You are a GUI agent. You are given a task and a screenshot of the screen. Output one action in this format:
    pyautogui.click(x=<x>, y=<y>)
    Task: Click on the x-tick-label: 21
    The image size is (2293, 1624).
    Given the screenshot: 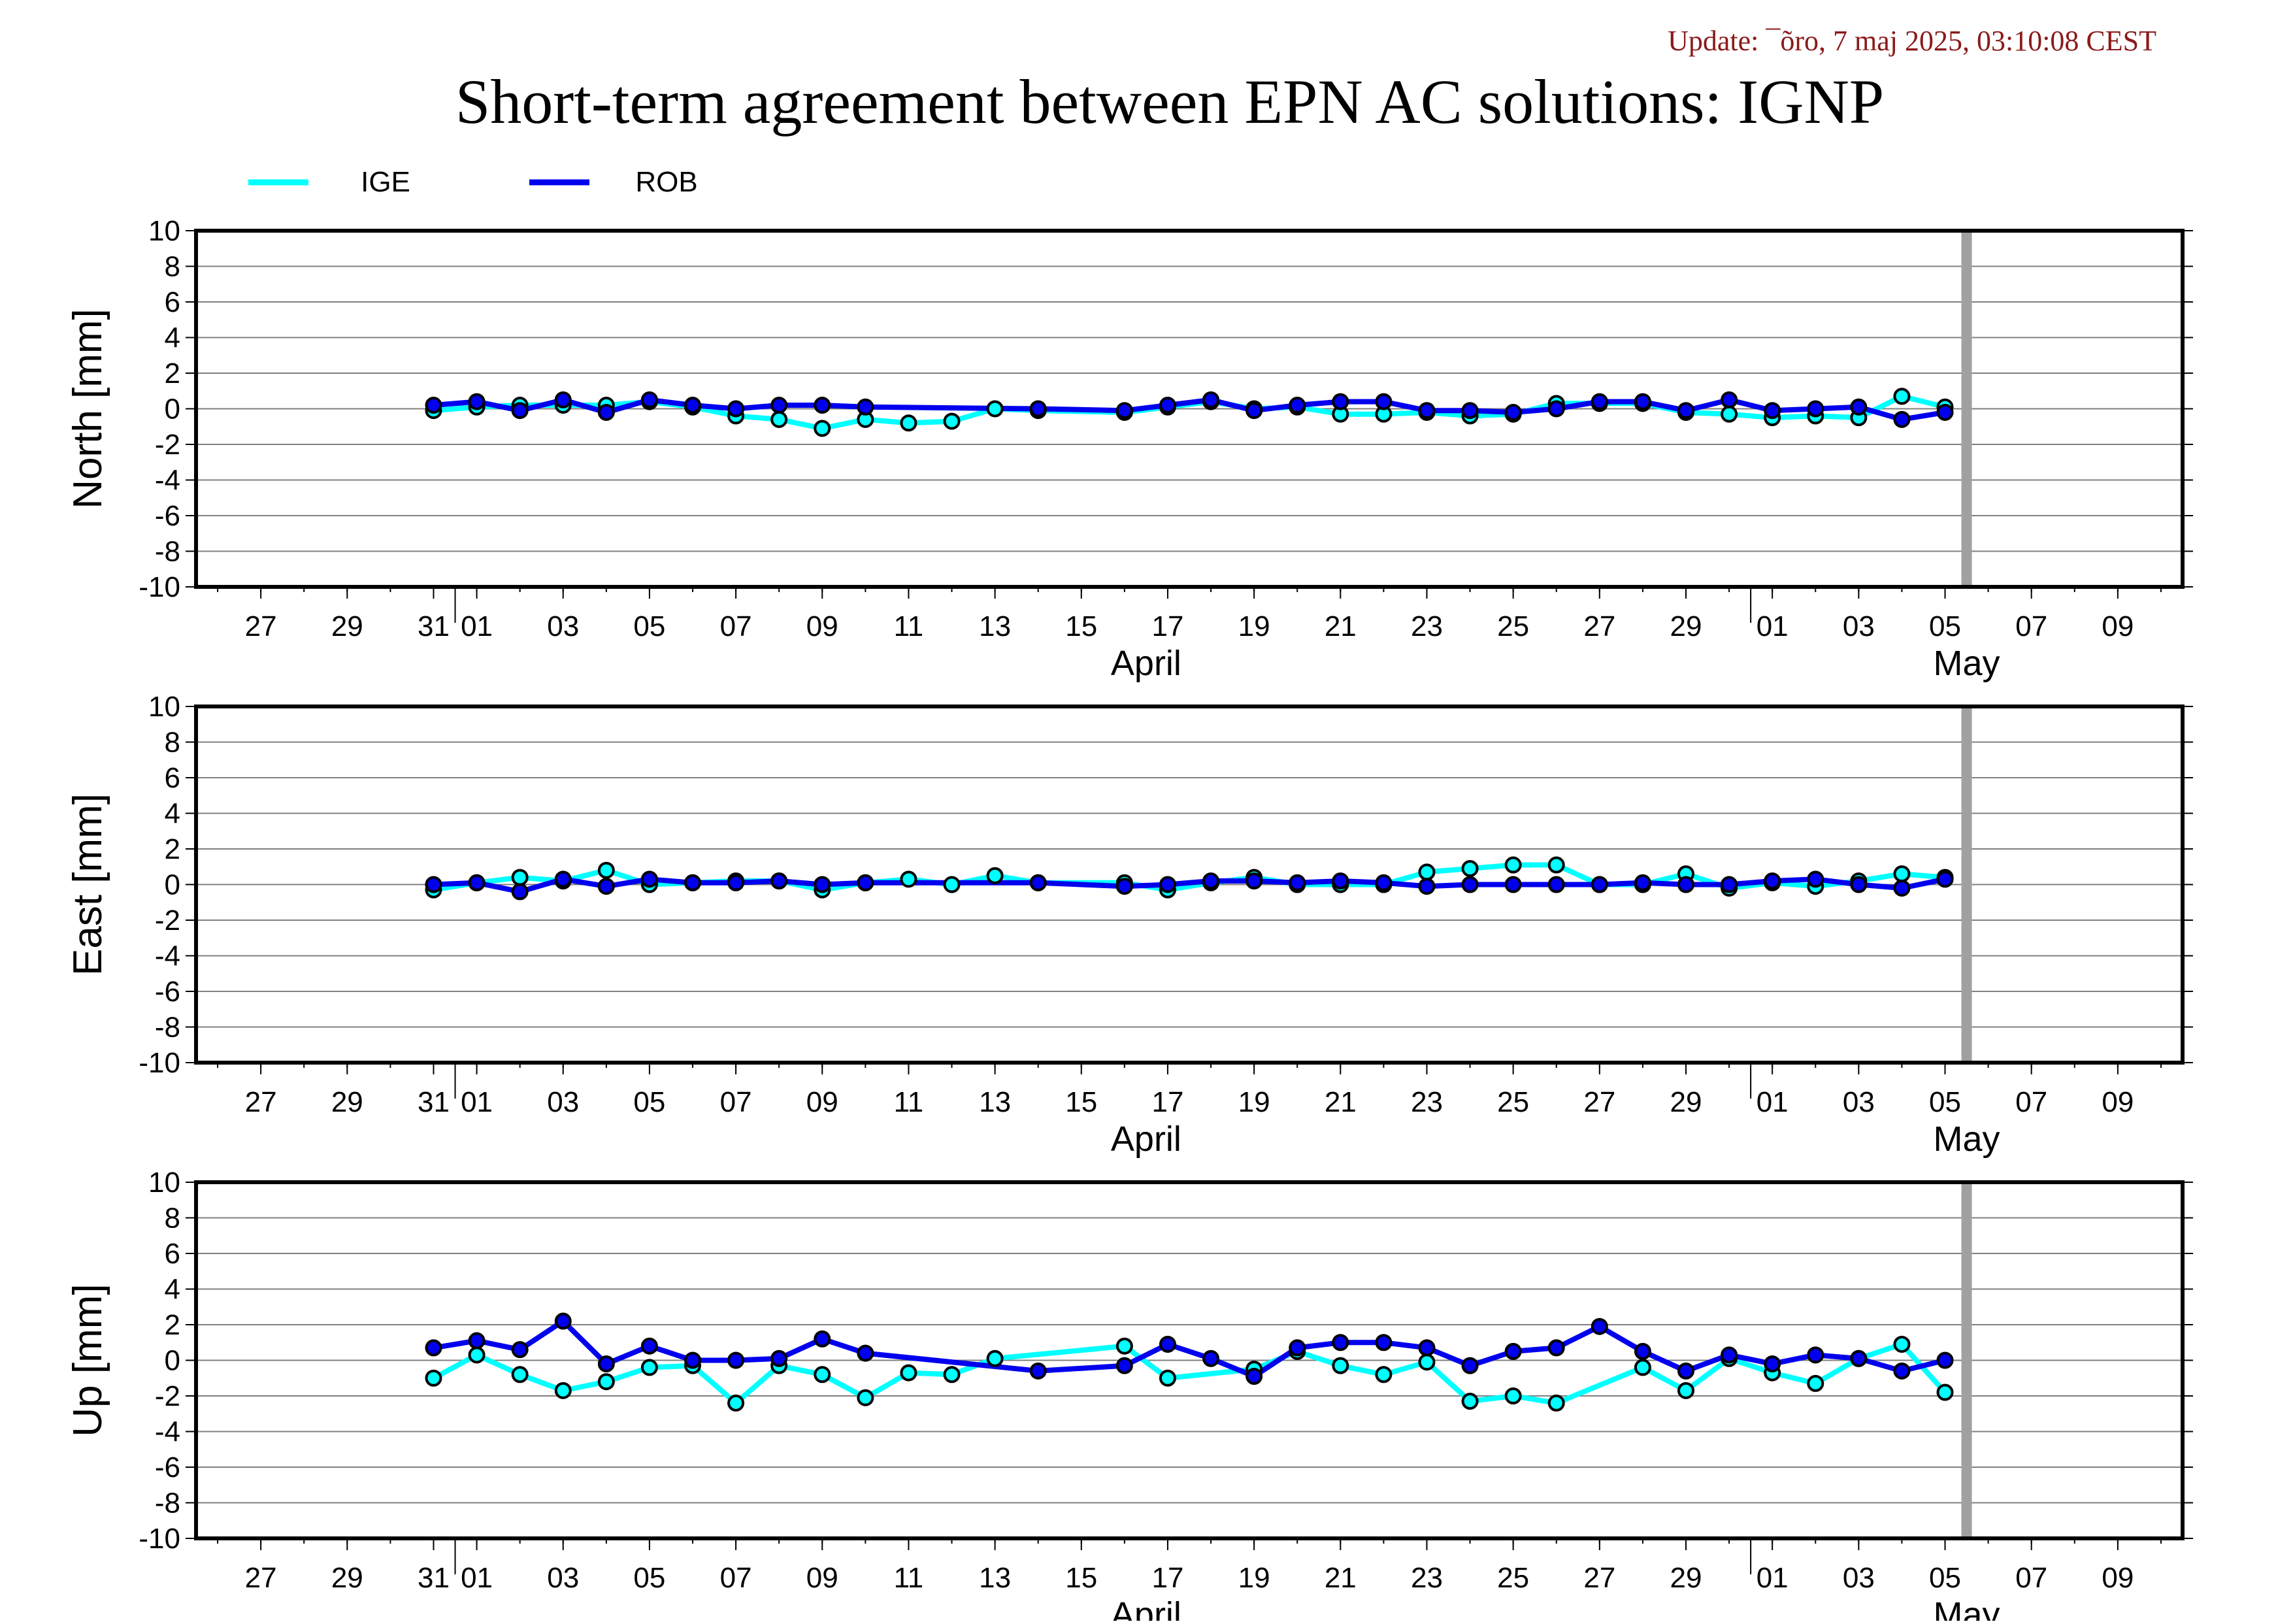 What is the action you would take?
    pyautogui.click(x=1341, y=1578)
    